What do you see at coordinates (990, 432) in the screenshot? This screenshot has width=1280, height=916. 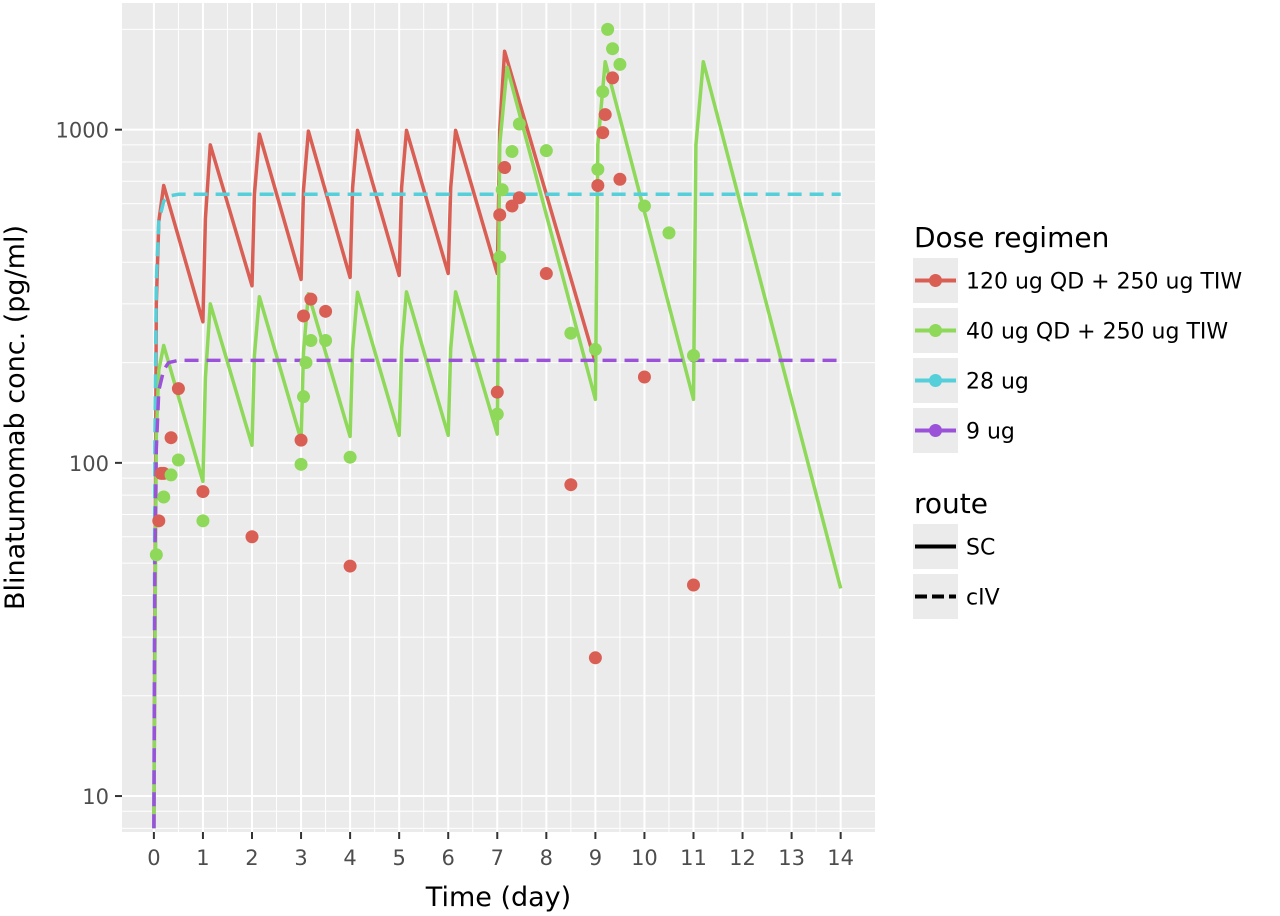 I see `legend-label: 9 ug` at bounding box center [990, 432].